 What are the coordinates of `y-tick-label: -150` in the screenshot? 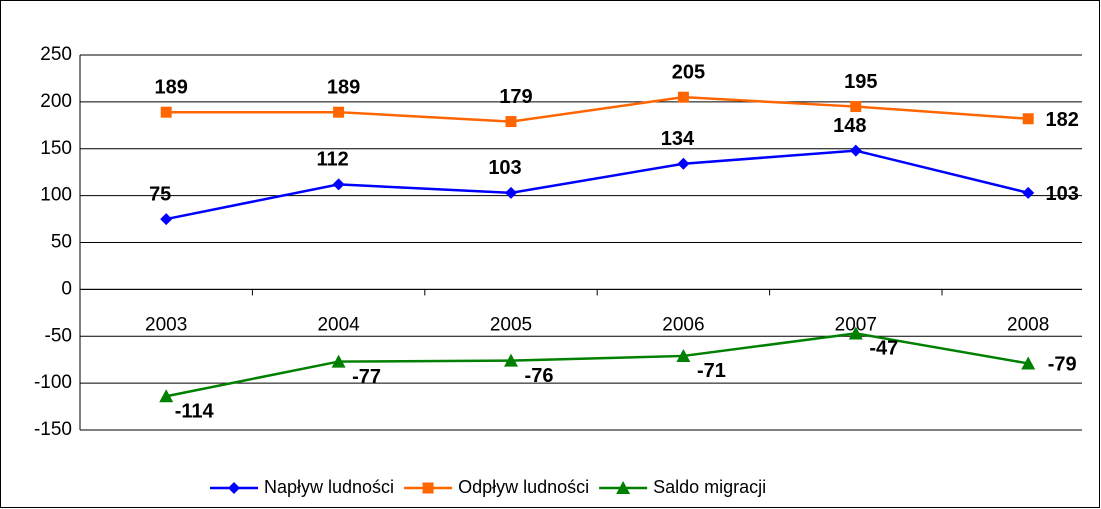 It's located at (53, 429).